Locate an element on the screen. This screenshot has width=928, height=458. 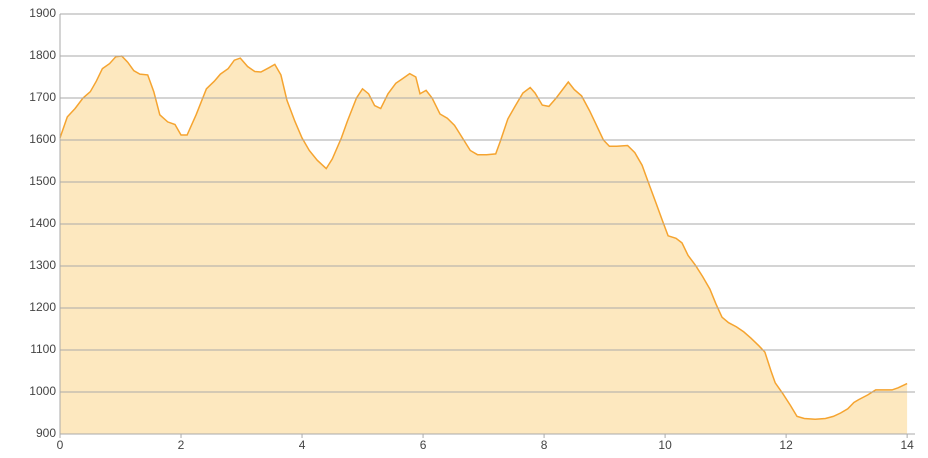
x-tick-label: 12 is located at coordinates (786, 445).